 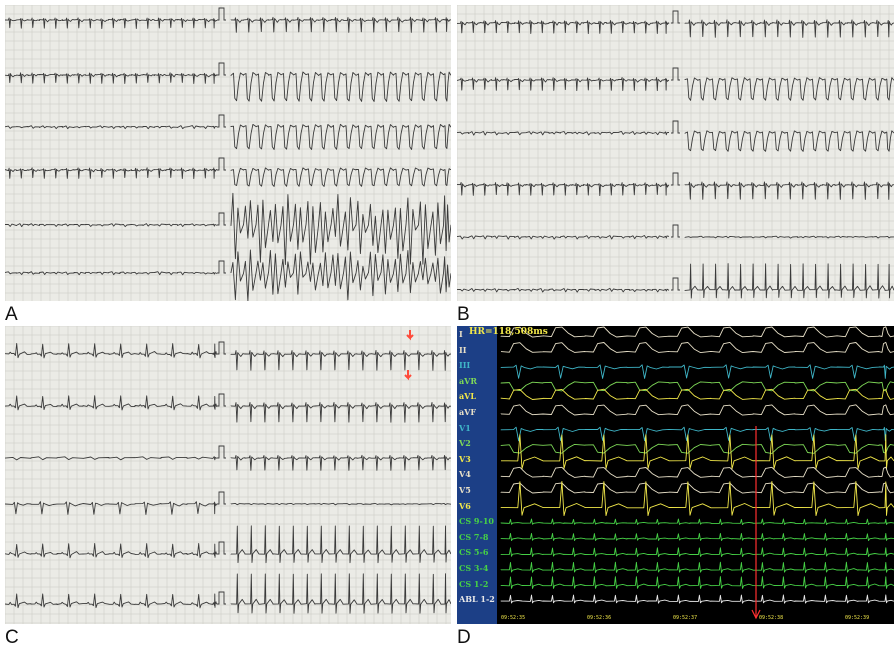 I want to click on timestamp-label: 09:52:39, so click(x=857, y=618).